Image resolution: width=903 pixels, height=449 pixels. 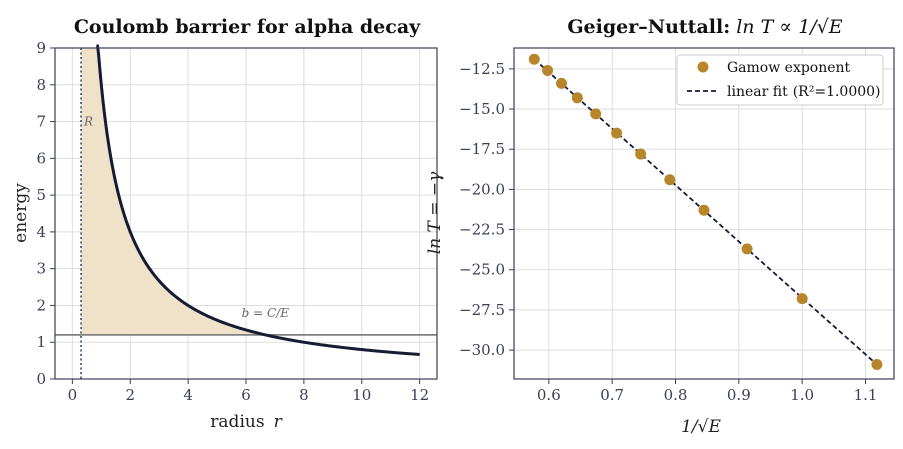 What do you see at coordinates (41, 85) in the screenshot?
I see `y-tick-label: 8` at bounding box center [41, 85].